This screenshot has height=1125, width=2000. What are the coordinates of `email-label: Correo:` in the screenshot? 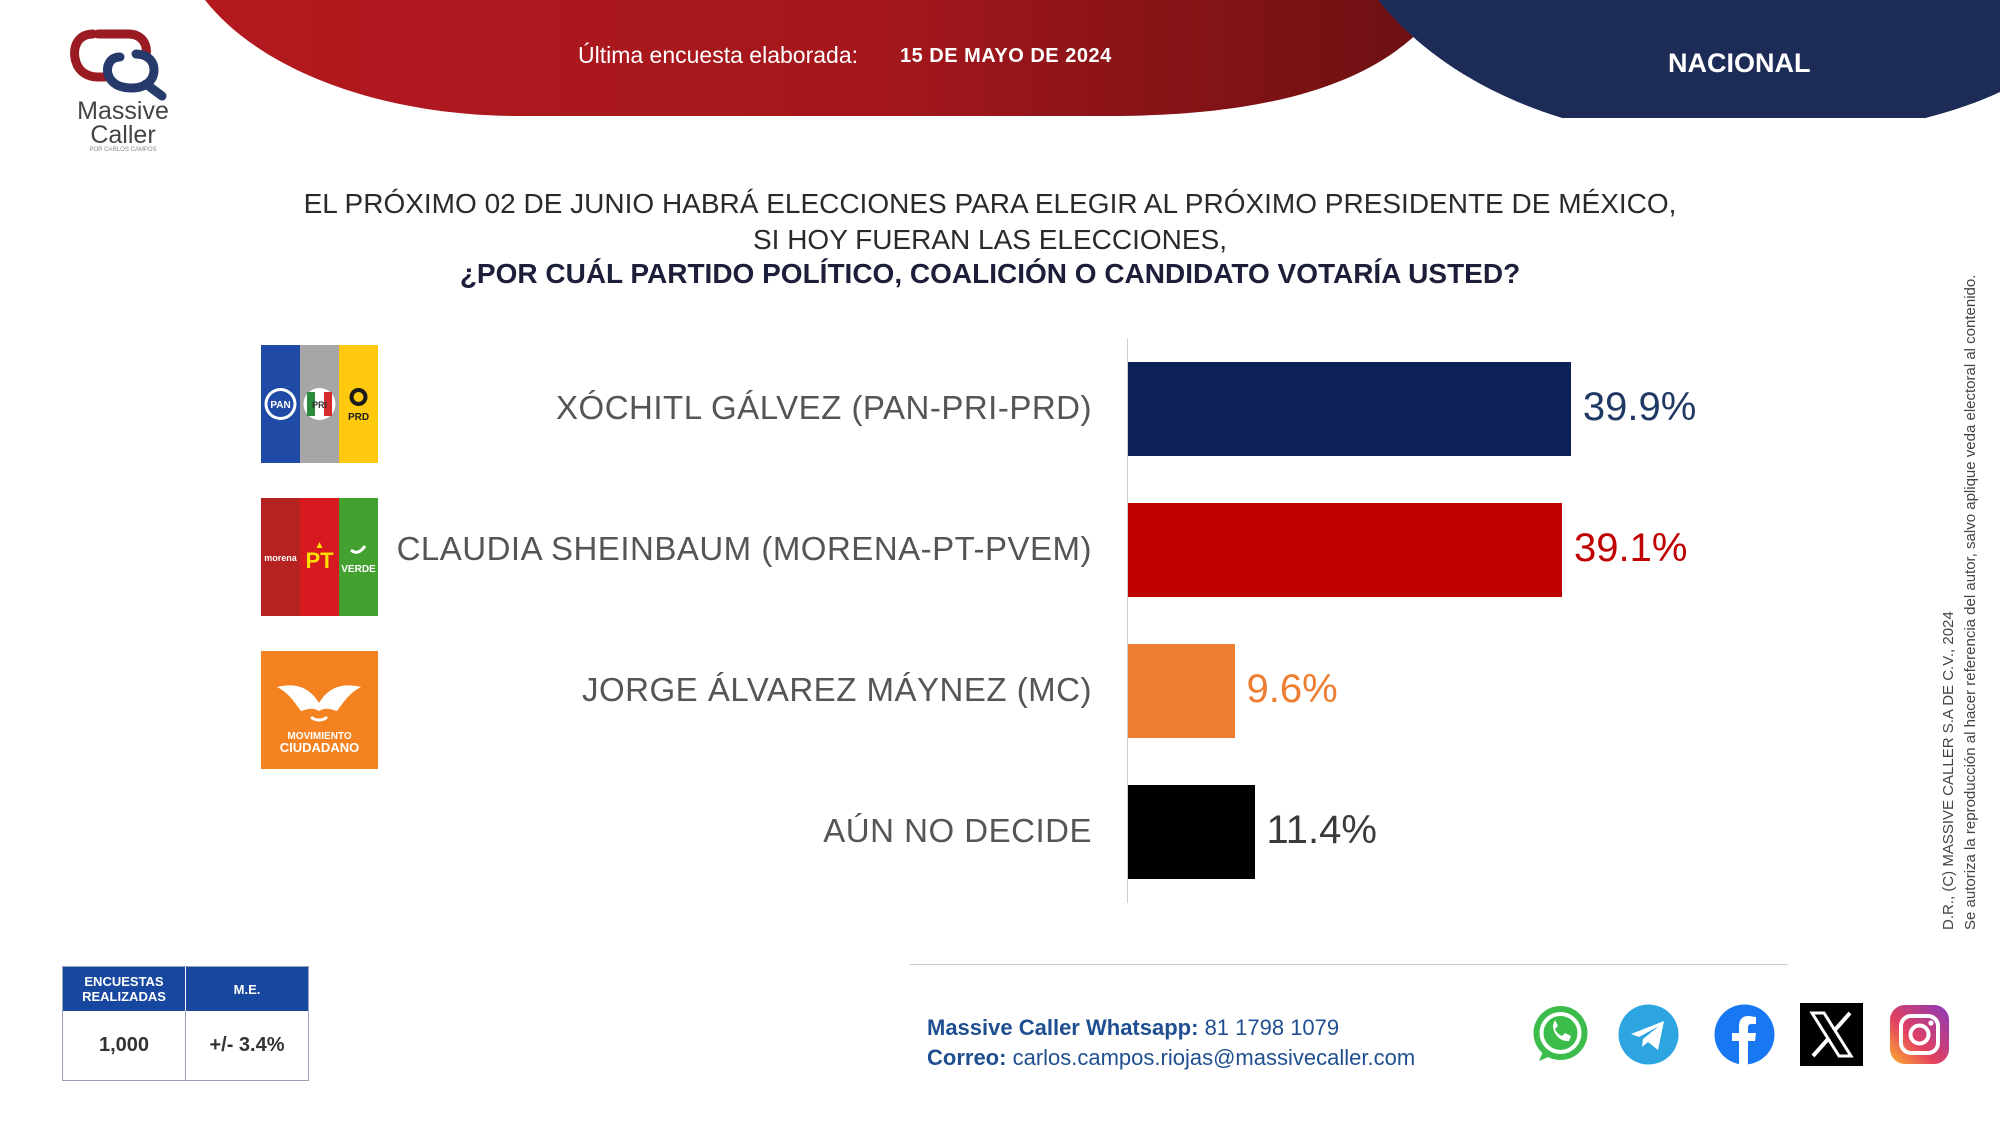 It's located at (967, 1057).